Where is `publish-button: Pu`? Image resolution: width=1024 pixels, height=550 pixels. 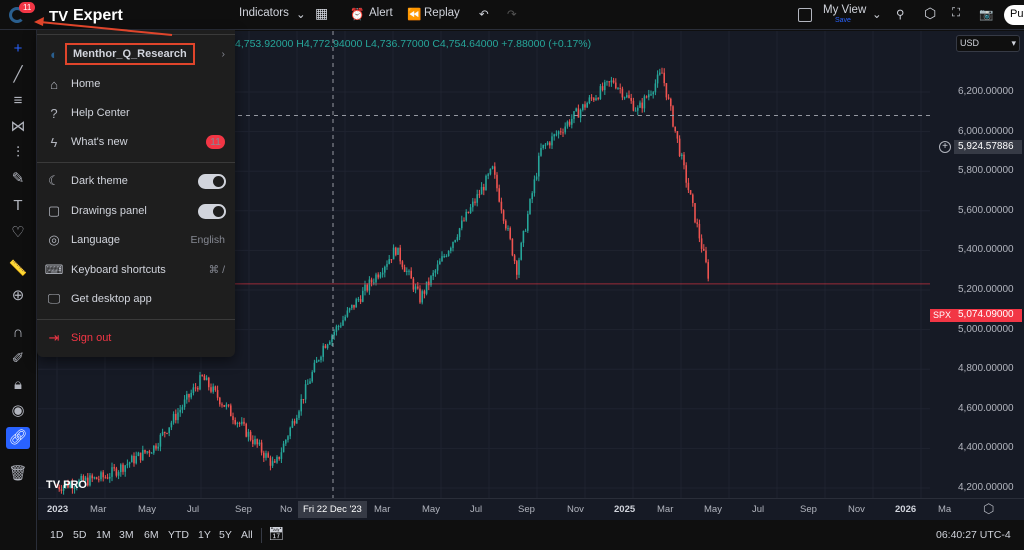 publish-button: Pu is located at coordinates (1014, 15).